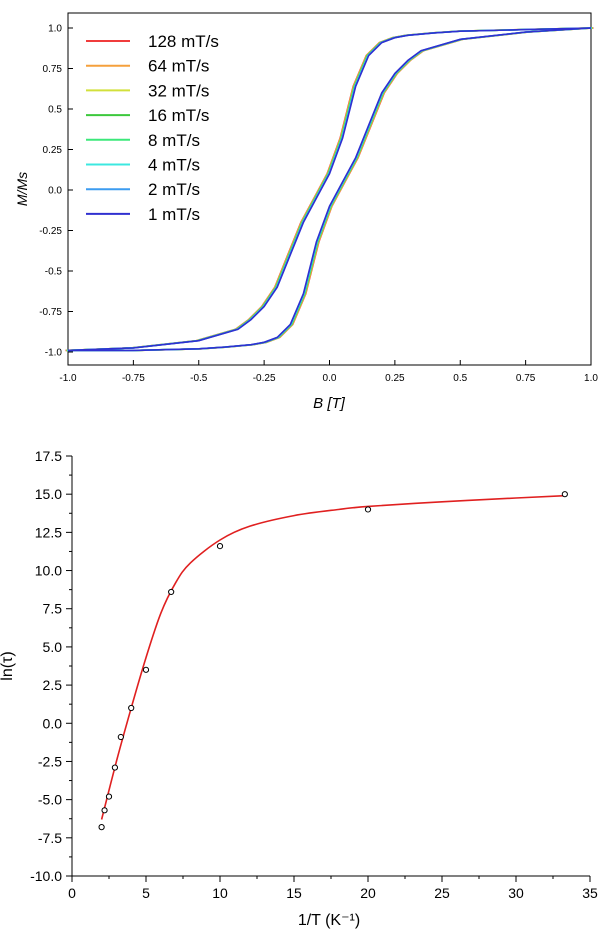 This screenshot has width=599, height=938. Describe the element at coordinates (54, 353) in the screenshot. I see `y-tick-label: -1.0` at that location.